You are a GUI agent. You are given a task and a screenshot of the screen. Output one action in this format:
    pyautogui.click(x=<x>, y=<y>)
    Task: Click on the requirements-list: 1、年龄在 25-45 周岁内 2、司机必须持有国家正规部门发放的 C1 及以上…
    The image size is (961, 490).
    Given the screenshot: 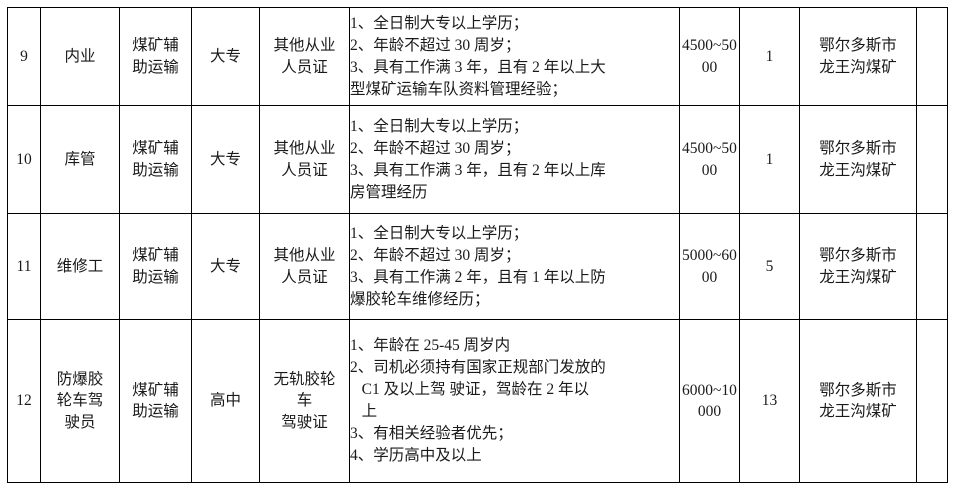 What is the action you would take?
    pyautogui.click(x=514, y=401)
    